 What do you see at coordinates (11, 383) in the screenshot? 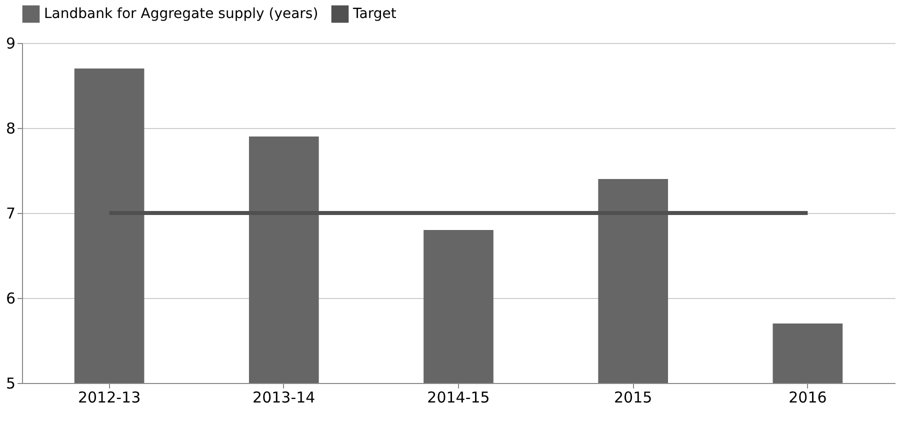
I see `y-tick-label: 5` at bounding box center [11, 383].